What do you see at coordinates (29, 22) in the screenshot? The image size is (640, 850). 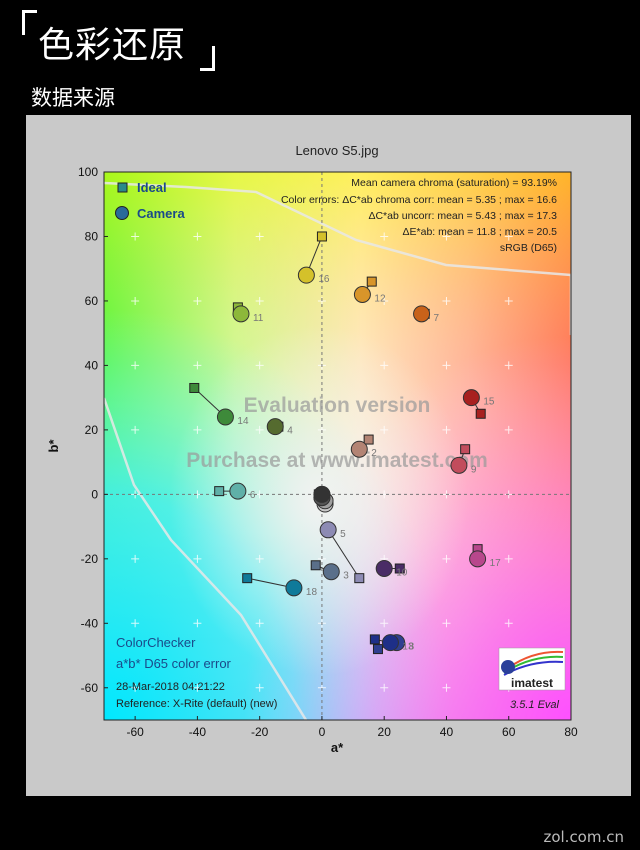 I see `corner-bracket-left` at bounding box center [29, 22].